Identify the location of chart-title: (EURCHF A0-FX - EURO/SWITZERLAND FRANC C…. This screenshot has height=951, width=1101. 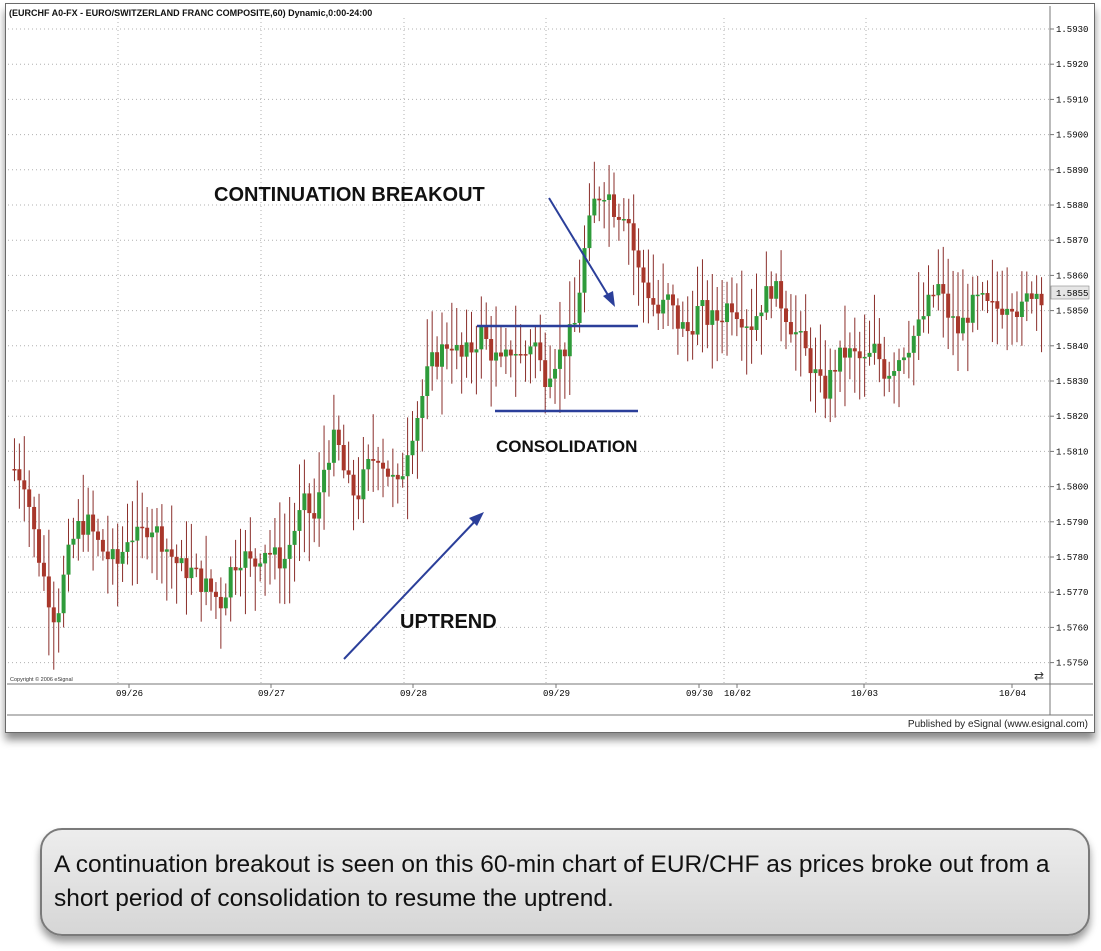
(190, 13).